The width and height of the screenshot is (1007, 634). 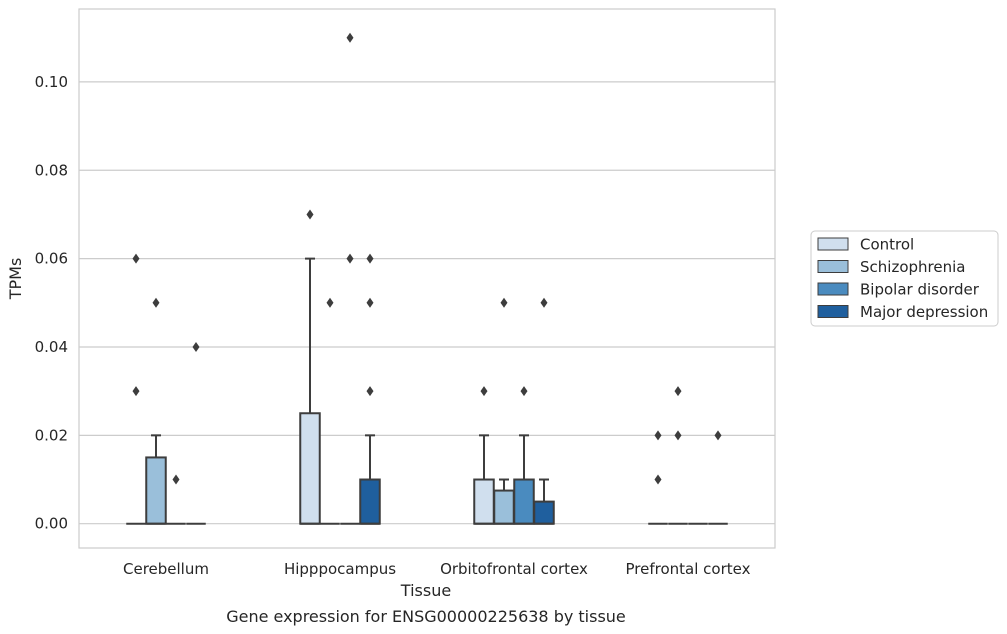 I want to click on y-tick-label: 0.00, so click(x=51, y=524).